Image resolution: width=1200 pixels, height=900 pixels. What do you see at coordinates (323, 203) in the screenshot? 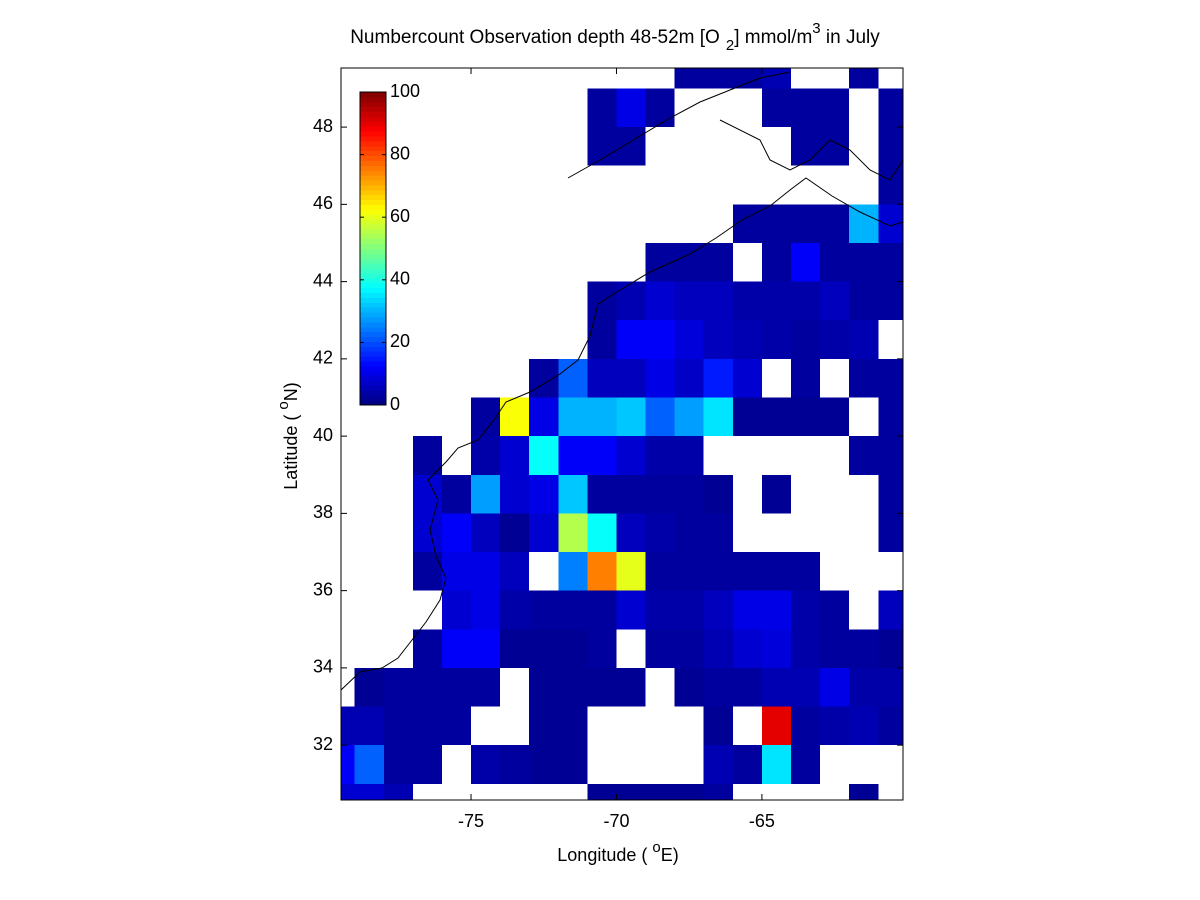
I see `y-tick-label: 46` at bounding box center [323, 203].